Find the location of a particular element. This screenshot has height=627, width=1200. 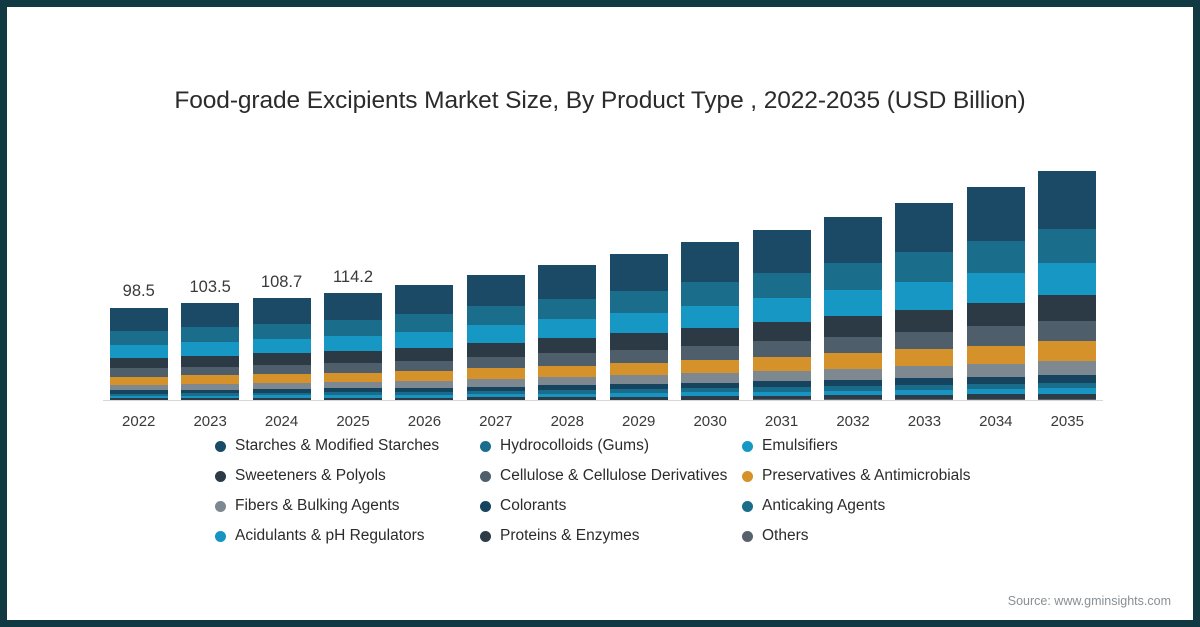

legend-item: Fibers & Bulking Agents is located at coordinates (347, 506).